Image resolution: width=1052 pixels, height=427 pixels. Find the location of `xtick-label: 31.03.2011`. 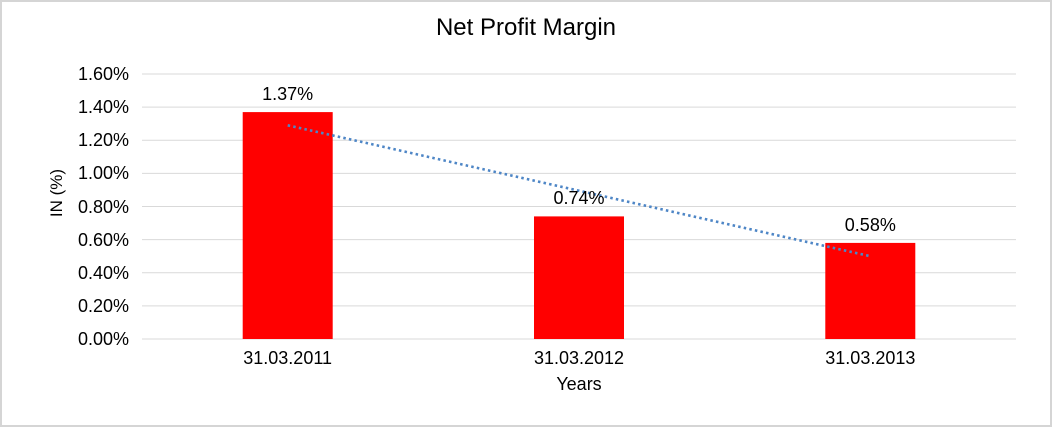

xtick-label: 31.03.2011 is located at coordinates (288, 358).